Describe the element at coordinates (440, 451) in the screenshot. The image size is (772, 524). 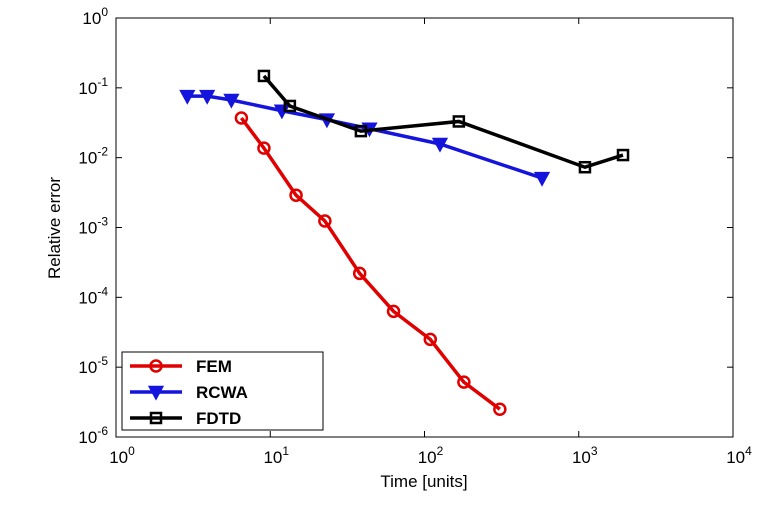
I see `x-tick-label-exponent: 2` at that location.